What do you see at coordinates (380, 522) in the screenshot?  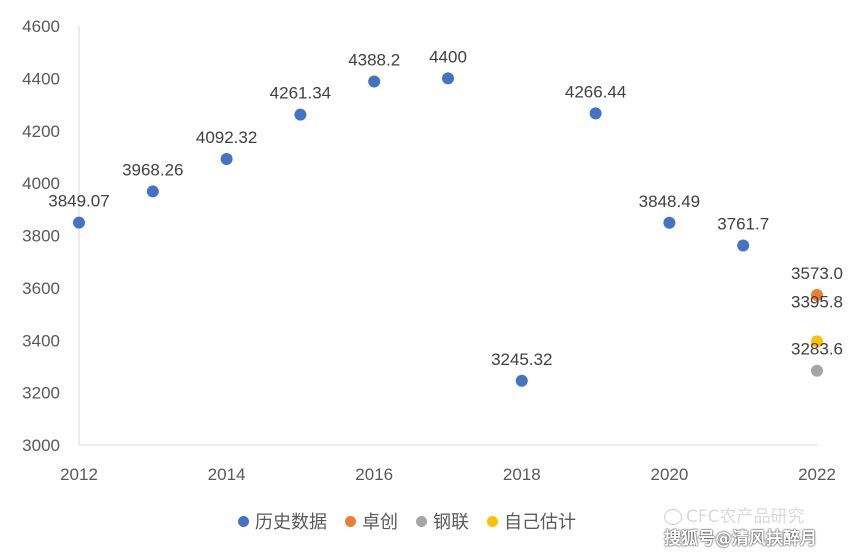 I see `legend-label: 卓创` at bounding box center [380, 522].